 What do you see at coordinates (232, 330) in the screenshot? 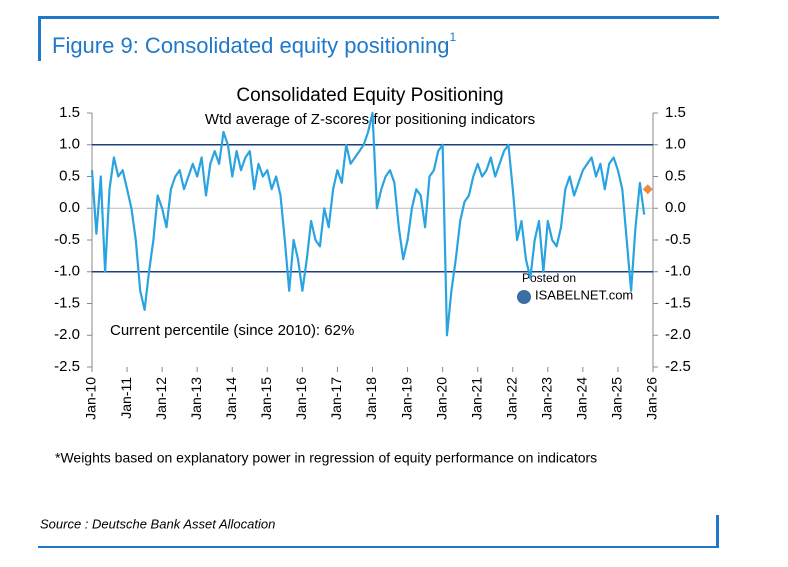
I see `annotation: Current percentile (since 2010): 62%` at bounding box center [232, 330].